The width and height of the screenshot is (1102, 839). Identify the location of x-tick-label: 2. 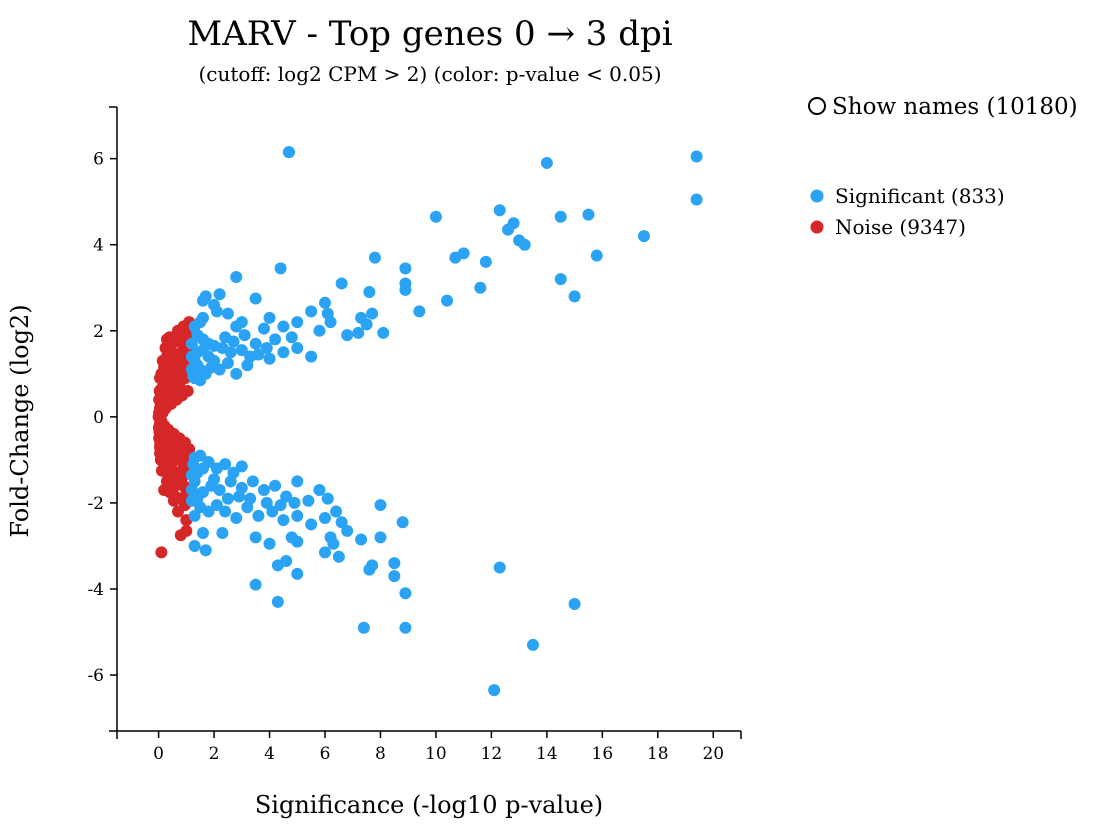
(214, 754).